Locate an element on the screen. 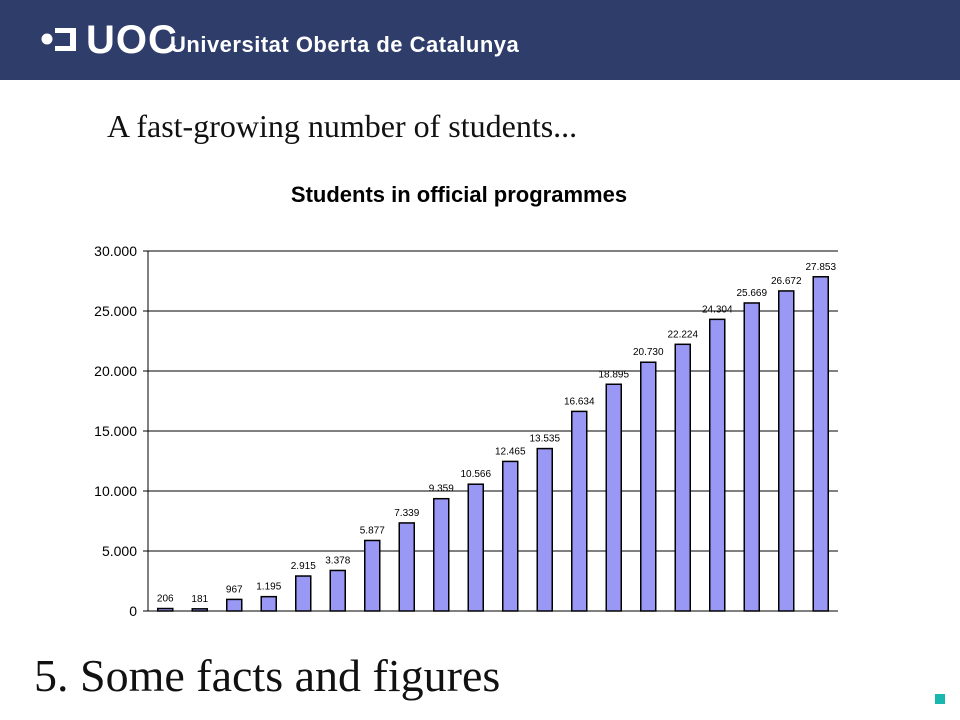  bar-value-label: 26.672 is located at coordinates (786, 281).